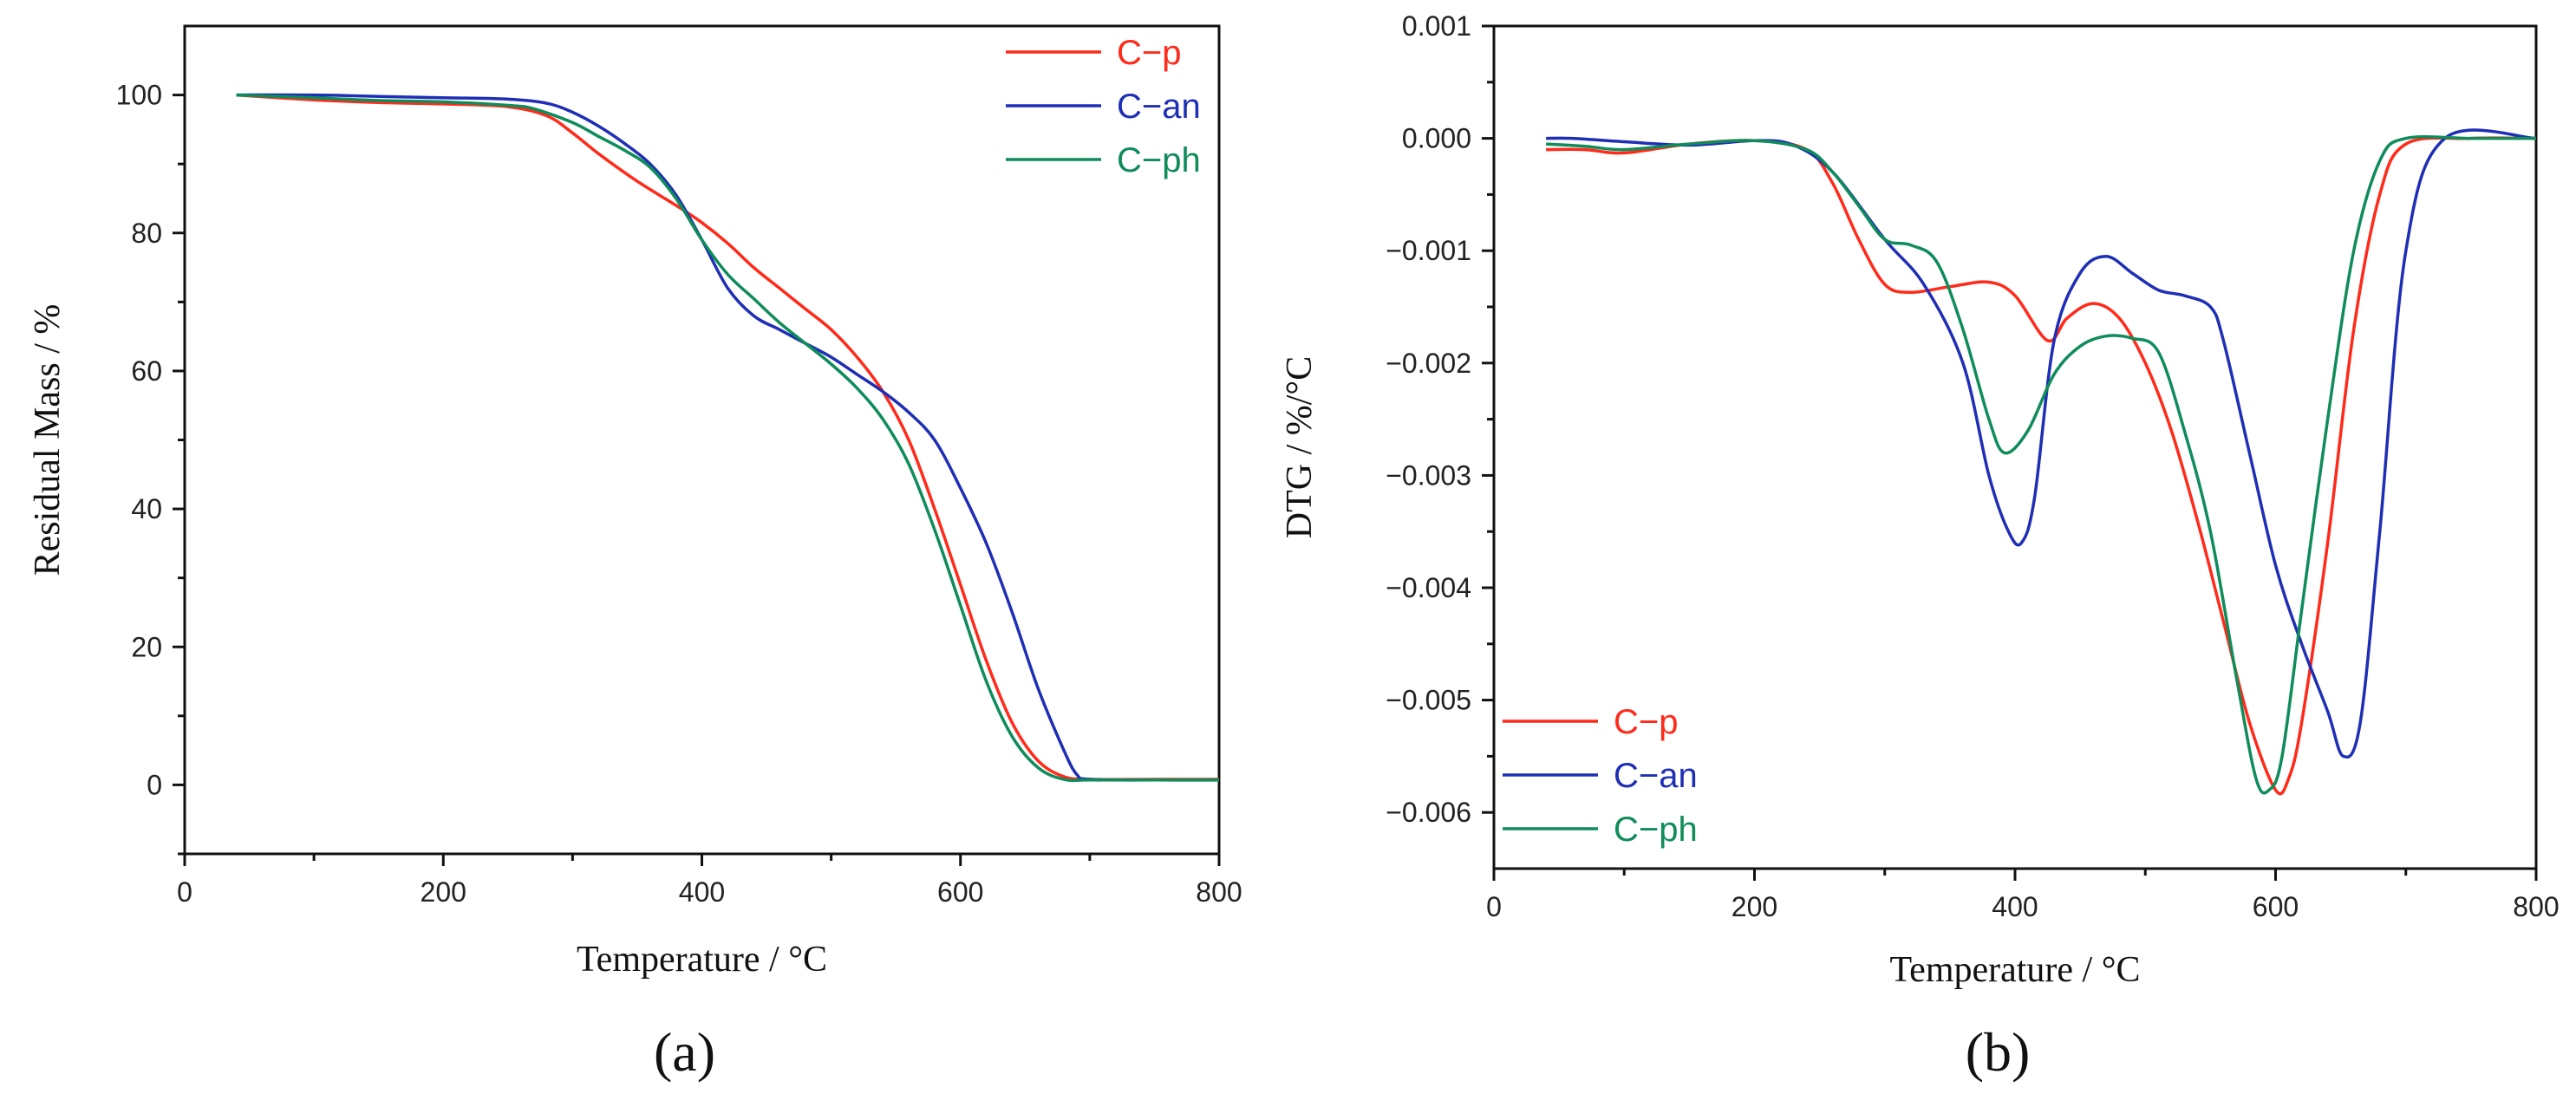 This screenshot has height=1107, width=2576. What do you see at coordinates (146, 508) in the screenshot?
I see `y-tick-label: 40` at bounding box center [146, 508].